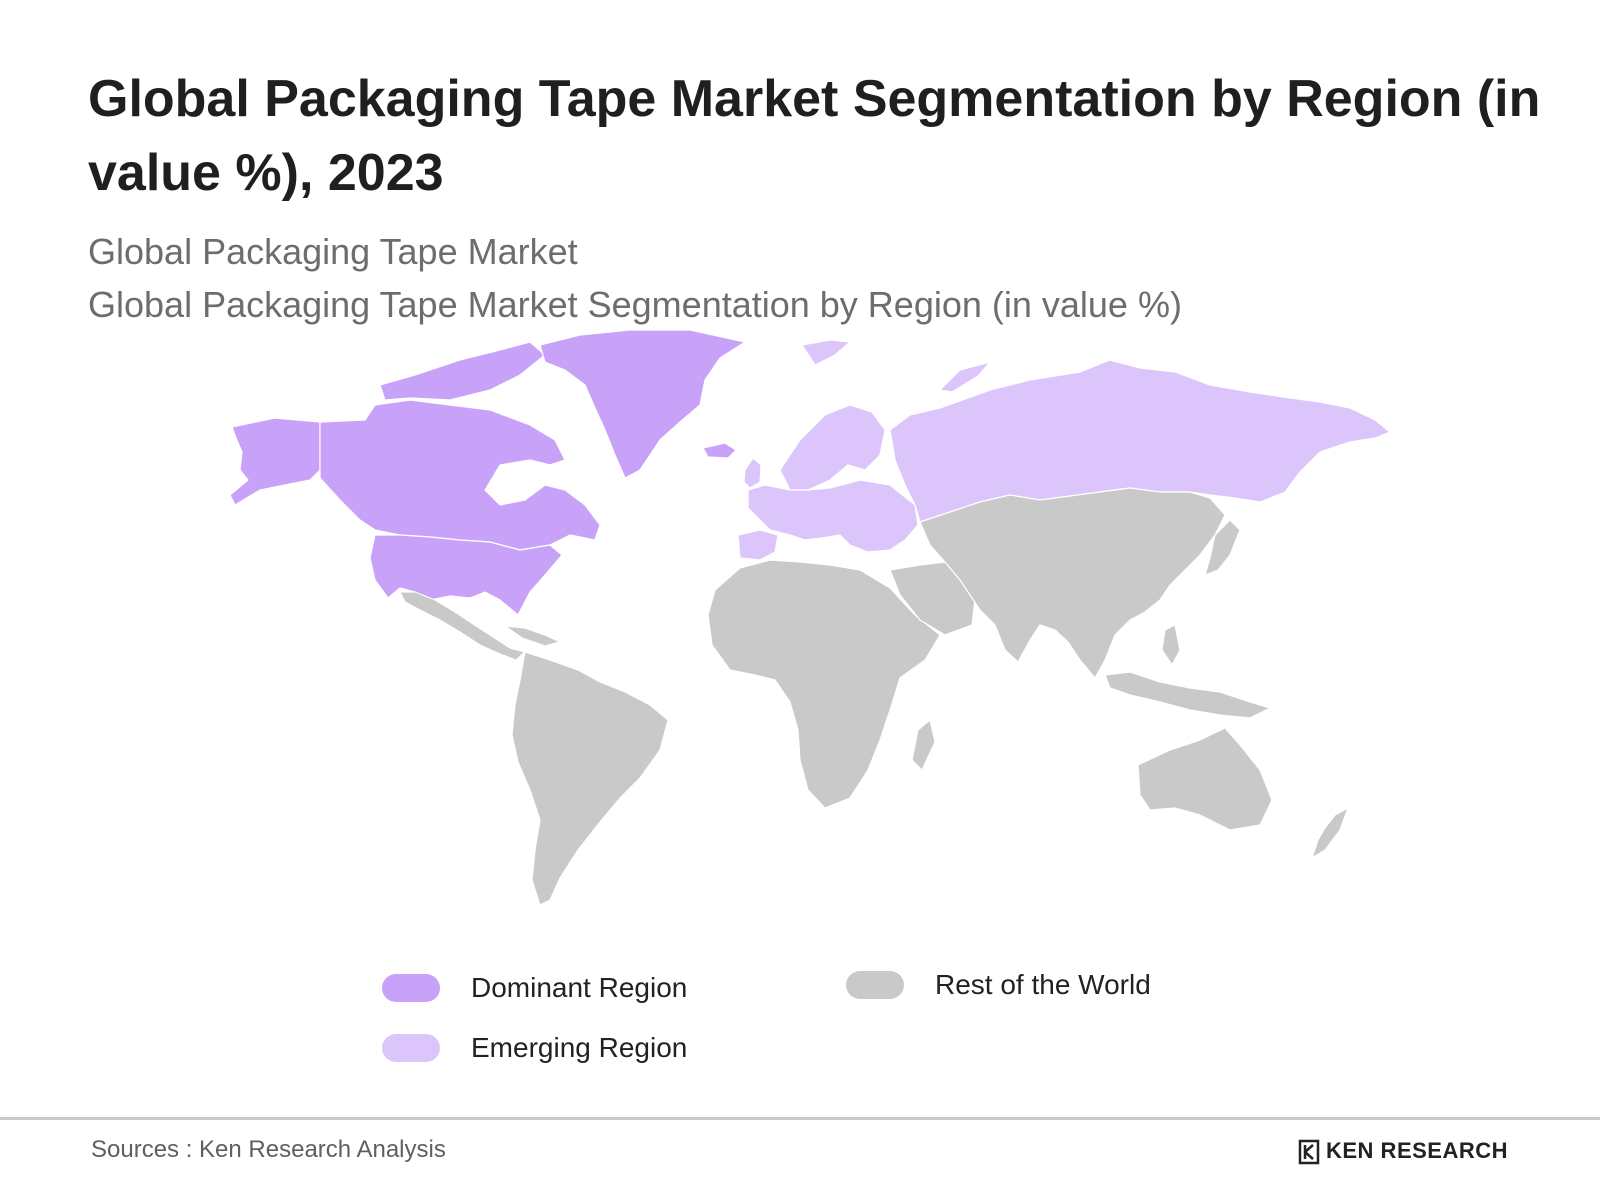  I want to click on map-region-madagascar, so click(923, 745).